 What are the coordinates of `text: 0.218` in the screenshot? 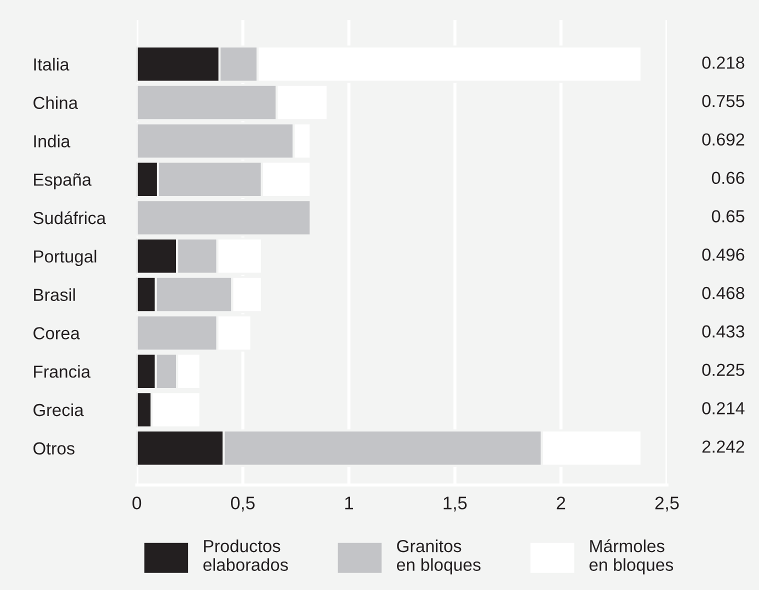 It's located at (723, 62).